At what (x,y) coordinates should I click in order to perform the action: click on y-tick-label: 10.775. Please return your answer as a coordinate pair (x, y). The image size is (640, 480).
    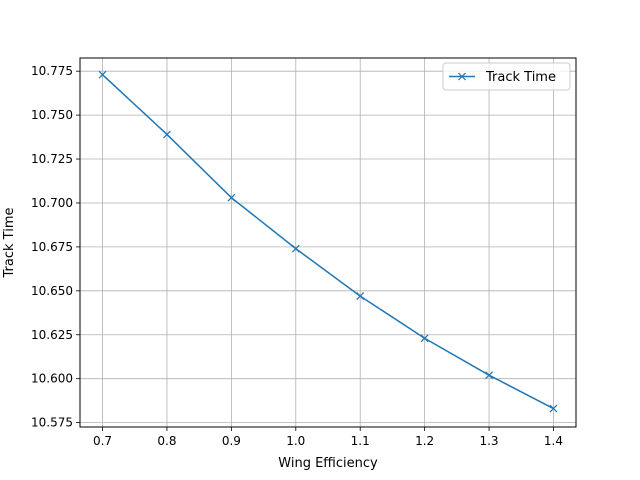
    Looking at the image, I should click on (52, 71).